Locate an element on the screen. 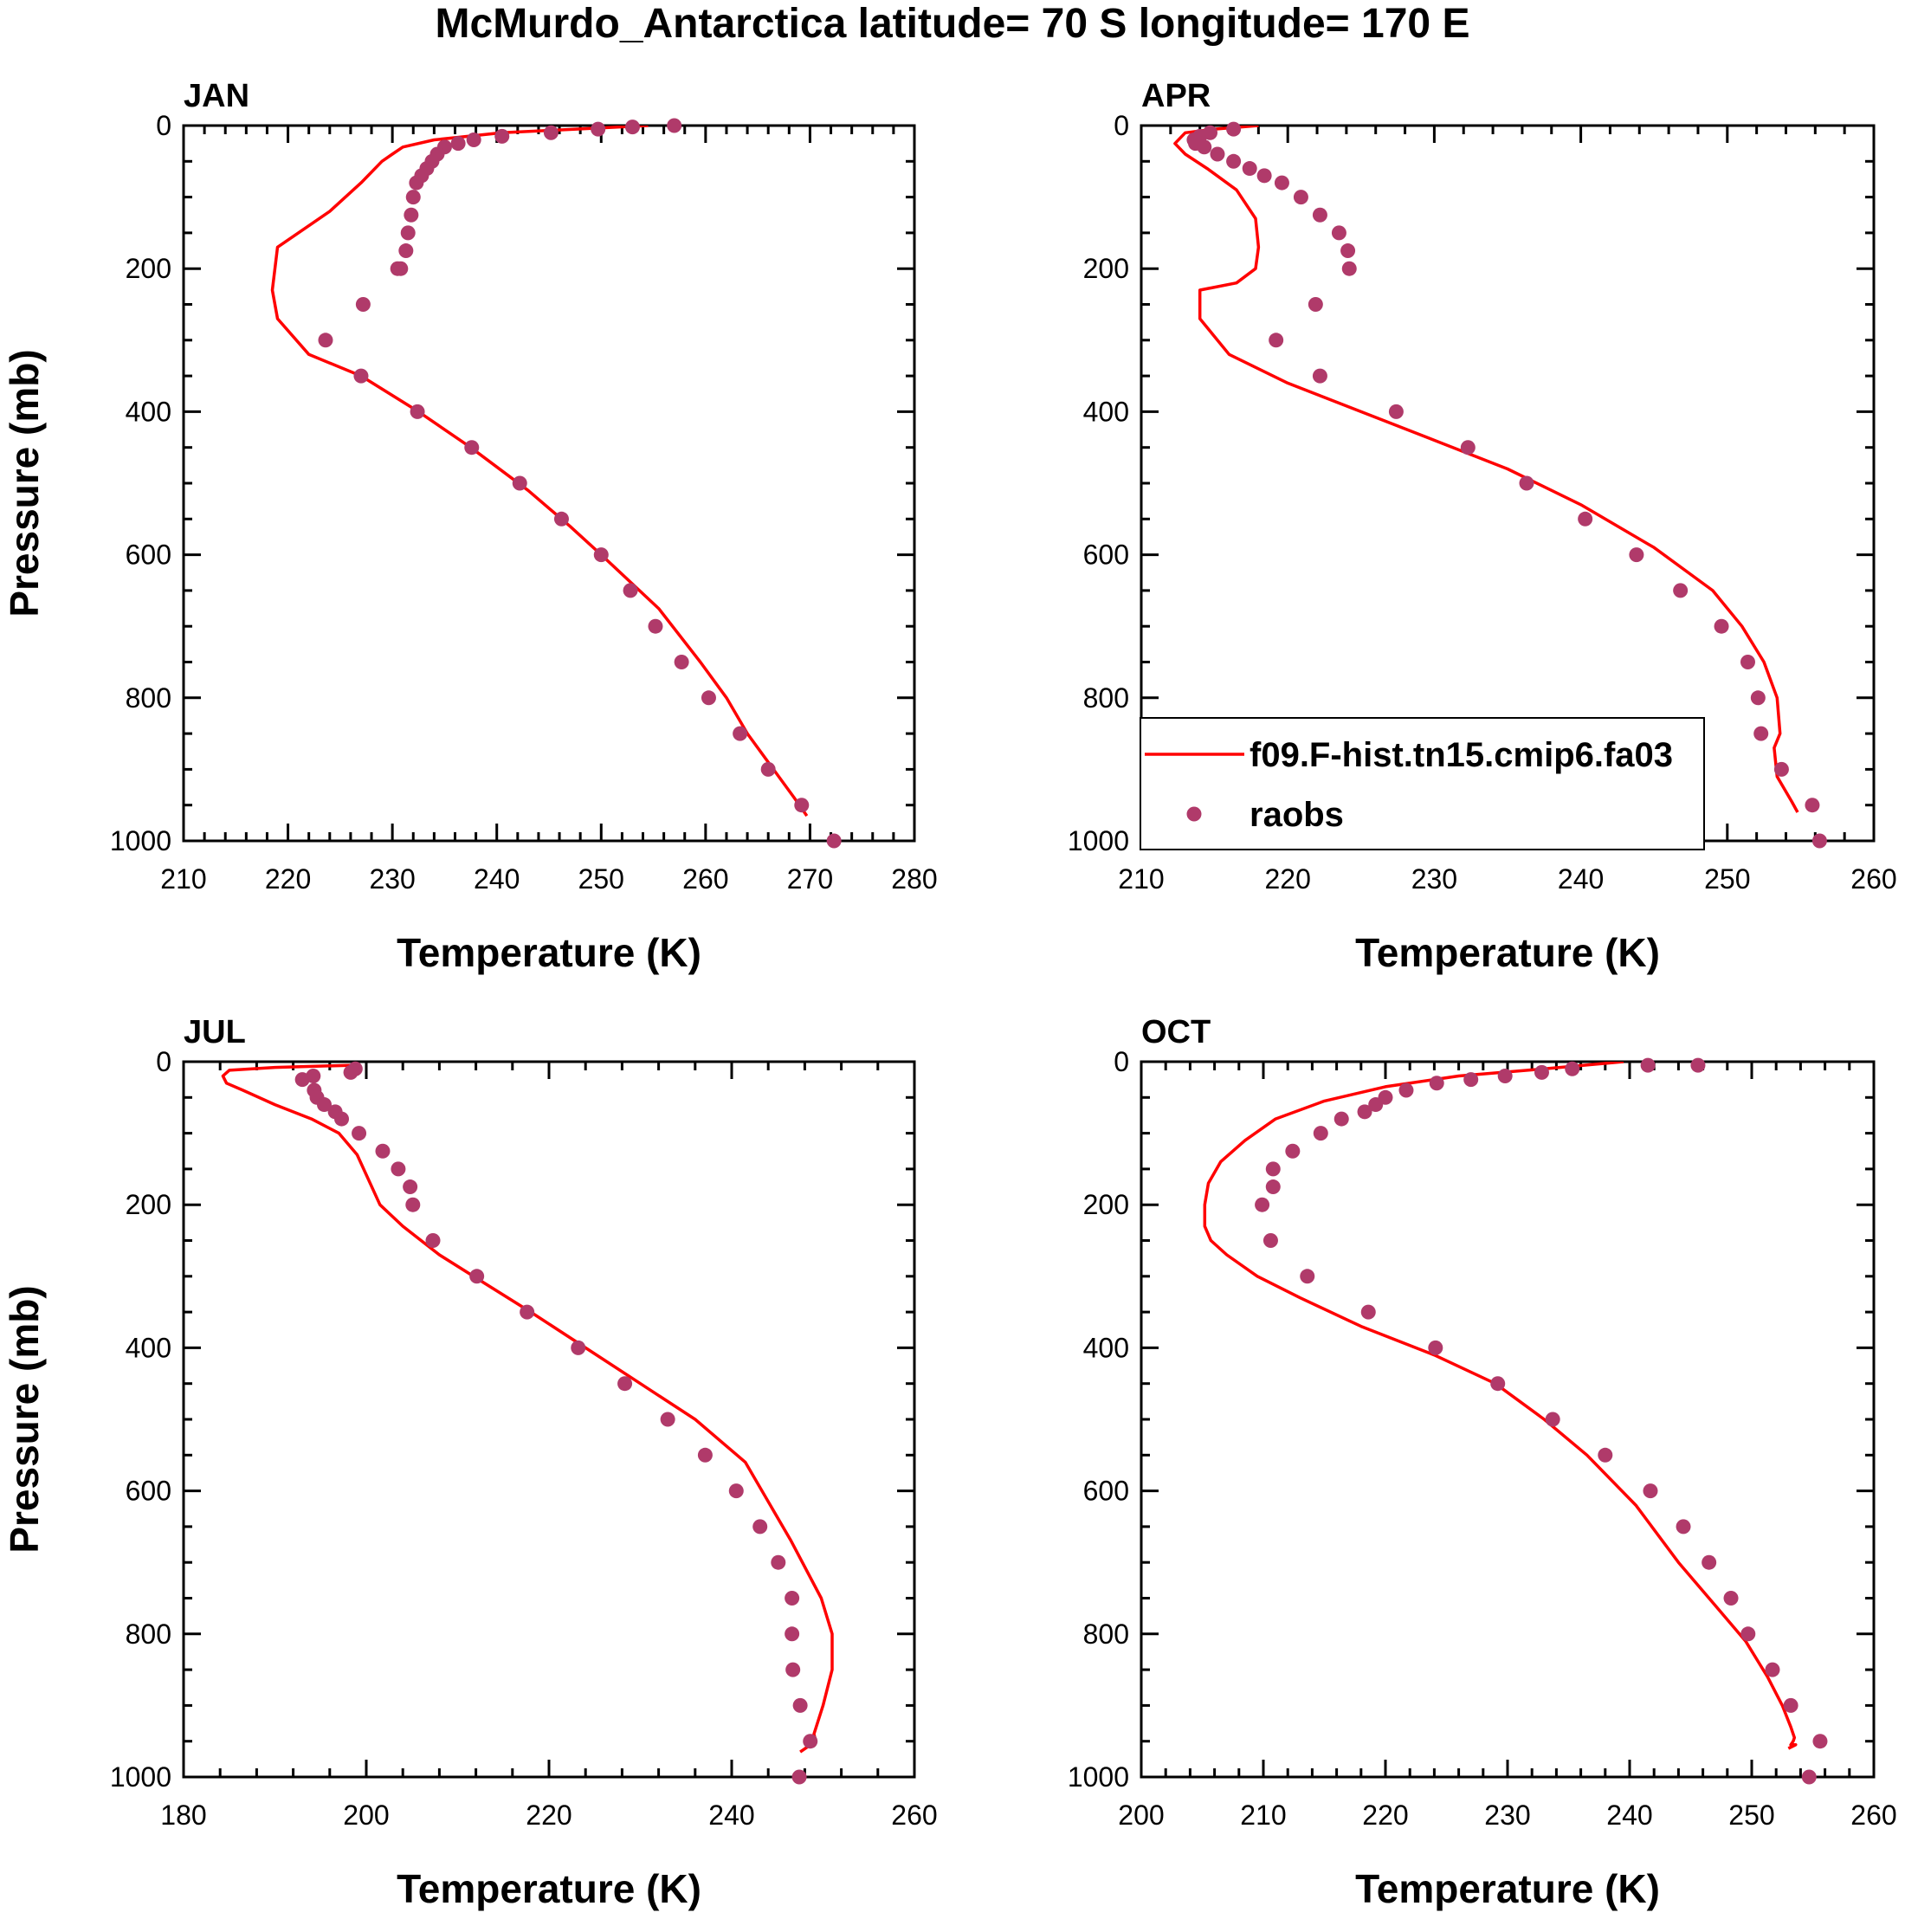 This screenshot has width=1905, height=1932. model-line-jan is located at coordinates (540, 471).